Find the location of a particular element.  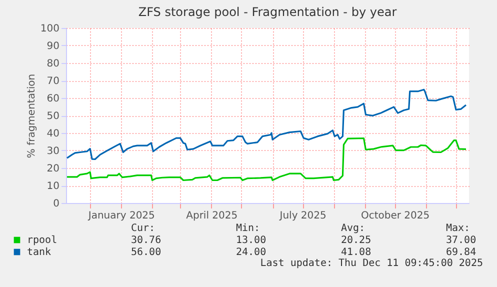

x-tick-label: January 2025 is located at coordinates (121, 216).